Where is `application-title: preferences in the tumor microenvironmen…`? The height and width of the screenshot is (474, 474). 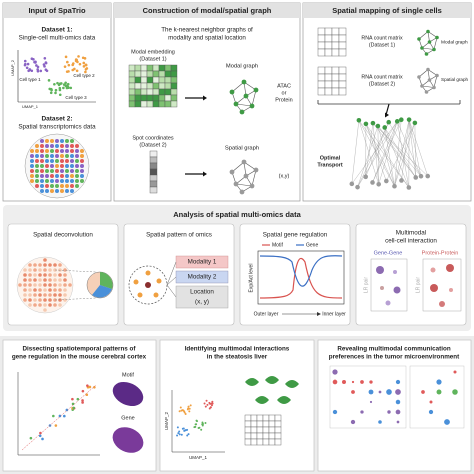
application-title: preferences in the tumor microenvironmen… is located at coordinates (394, 357).